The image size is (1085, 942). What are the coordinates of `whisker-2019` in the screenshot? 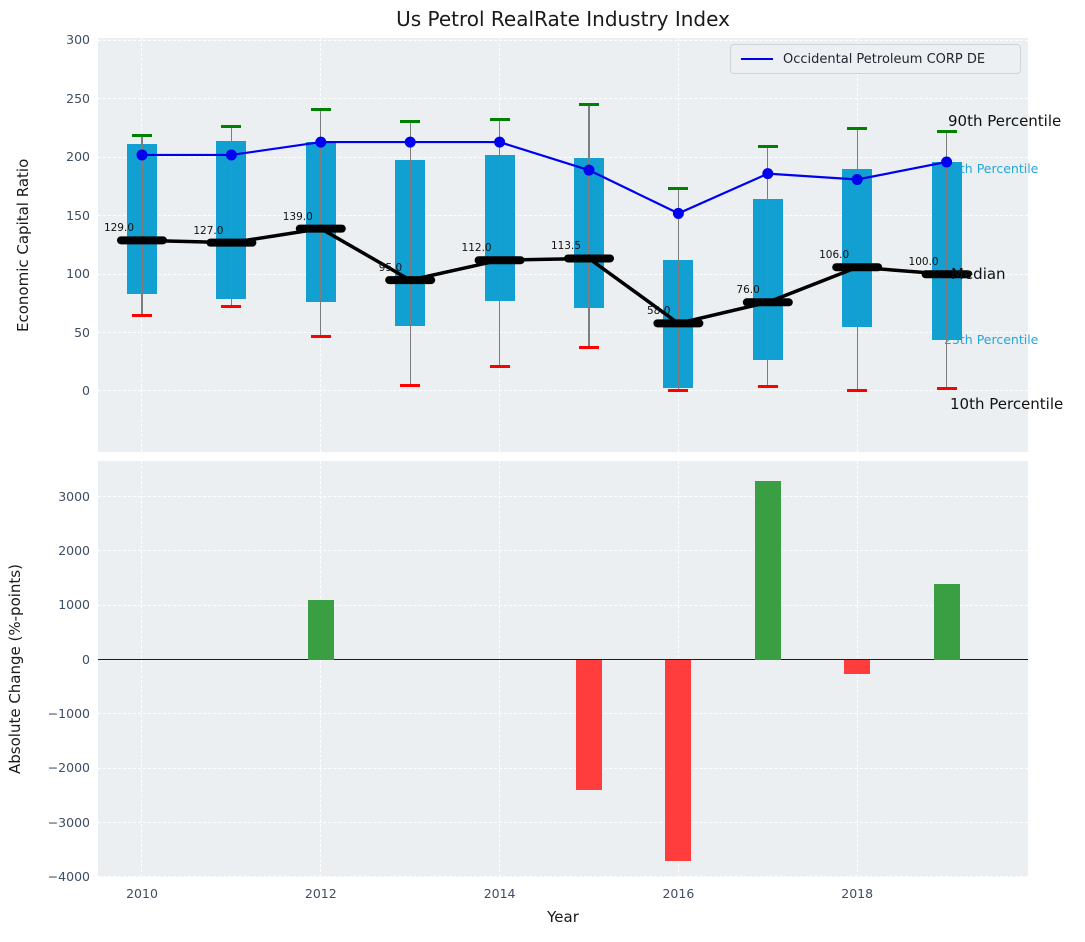 It's located at (947, 260).